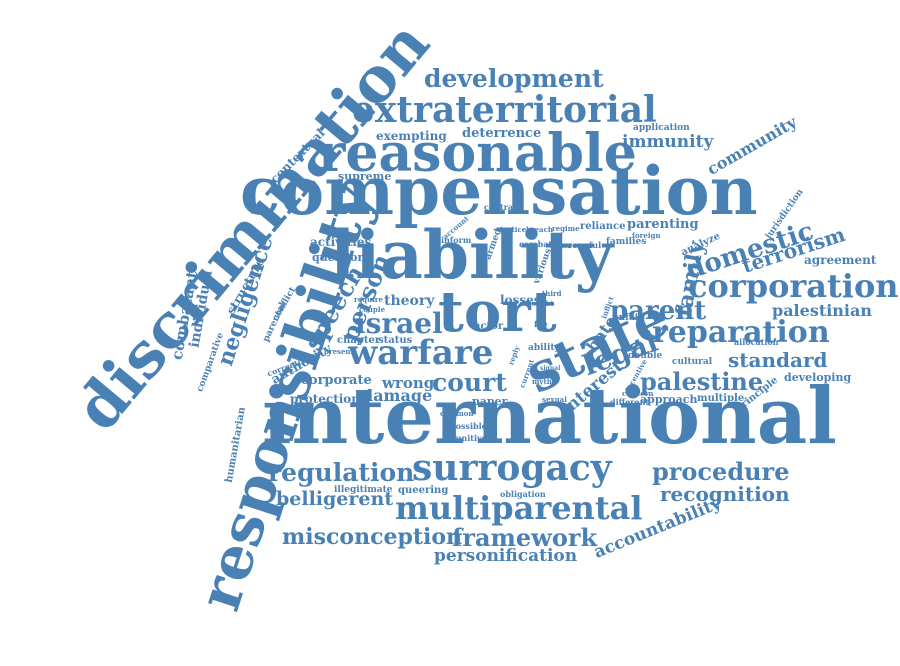  What do you see at coordinates (468, 438) in the screenshot?
I see `word: punitive` at bounding box center [468, 438].